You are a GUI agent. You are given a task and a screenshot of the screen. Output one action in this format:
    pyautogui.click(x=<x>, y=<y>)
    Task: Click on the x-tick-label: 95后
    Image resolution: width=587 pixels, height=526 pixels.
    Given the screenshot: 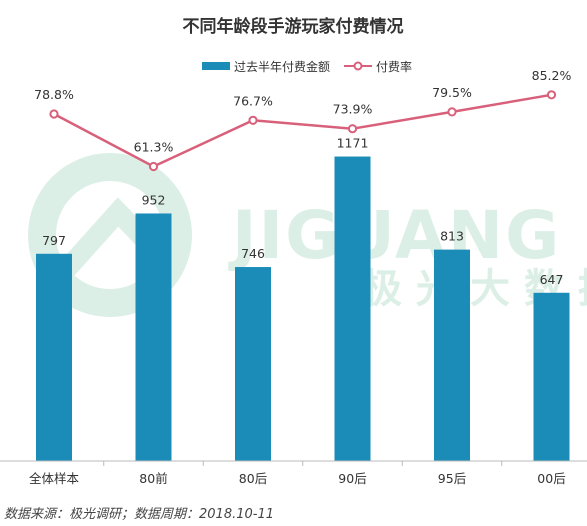 What is the action you would take?
    pyautogui.click(x=452, y=478)
    